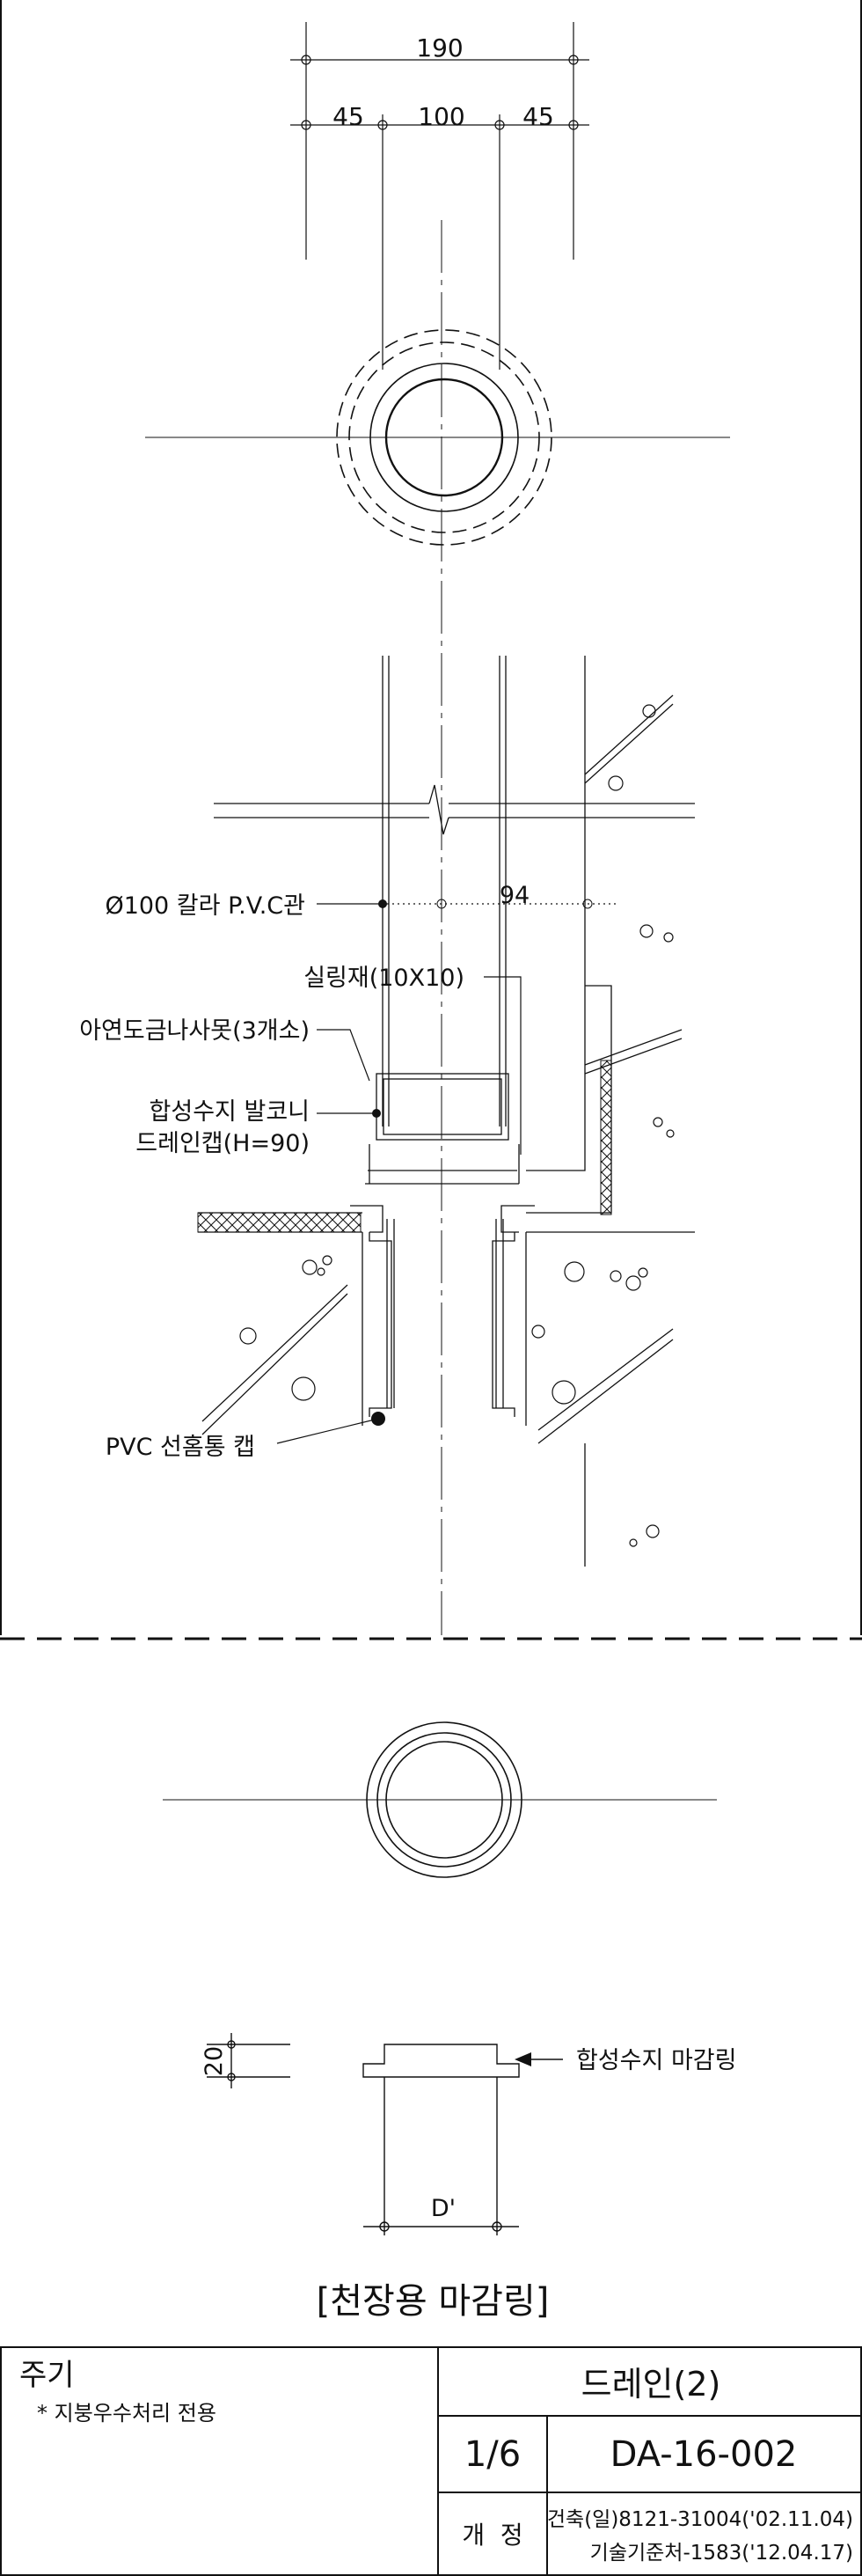 This screenshot has width=862, height=2576. I want to click on finish-ring-section, so click(385, 2134).